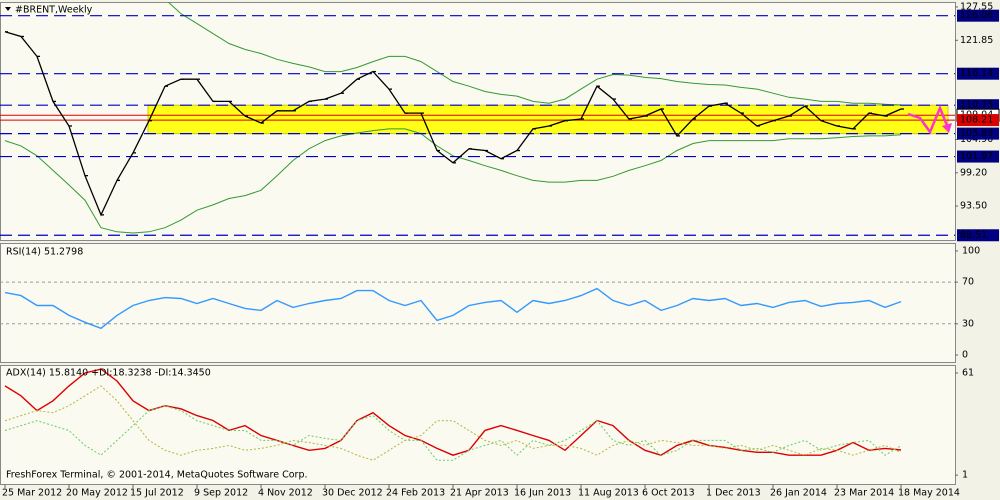 The image size is (1000, 500). What do you see at coordinates (973, 172) in the screenshot?
I see `y-tick-label: 99.20` at bounding box center [973, 172].